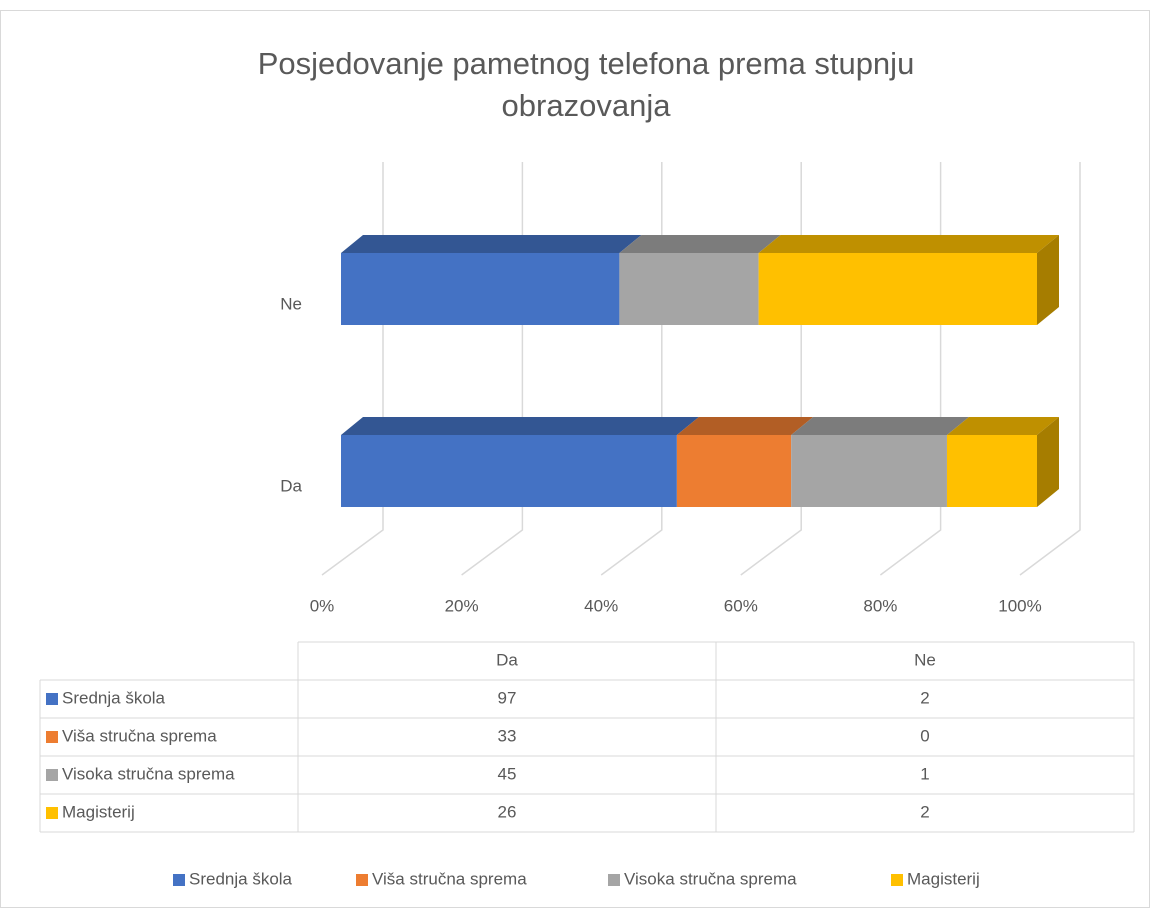 This screenshot has height=909, width=1151. What do you see at coordinates (507, 735) in the screenshot?
I see `table-cell: 33` at bounding box center [507, 735].